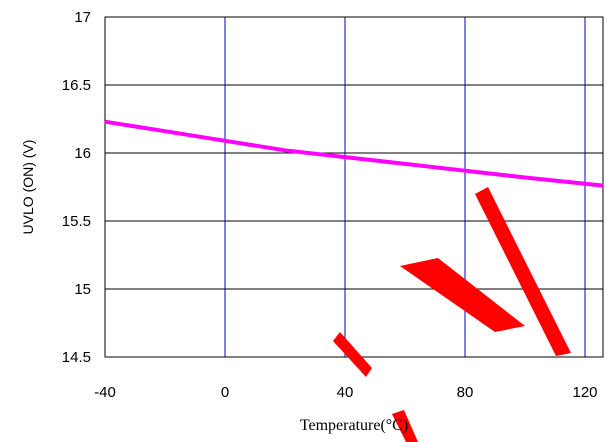 The image size is (616, 442). I want to click on y-tick-label: 14.5, so click(76, 357).